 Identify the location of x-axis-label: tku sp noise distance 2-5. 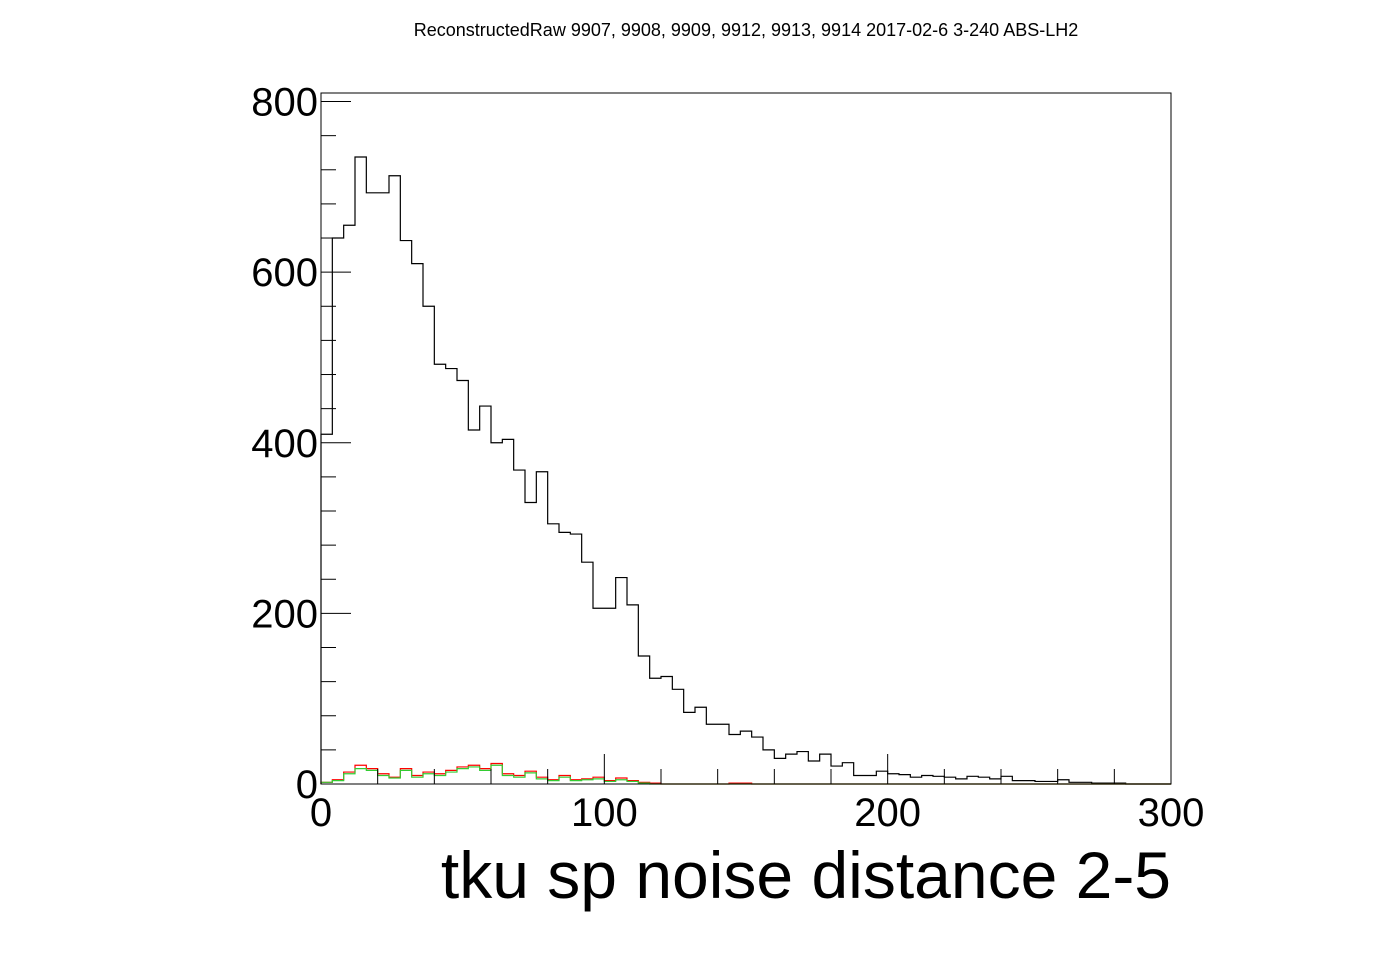
(806, 875).